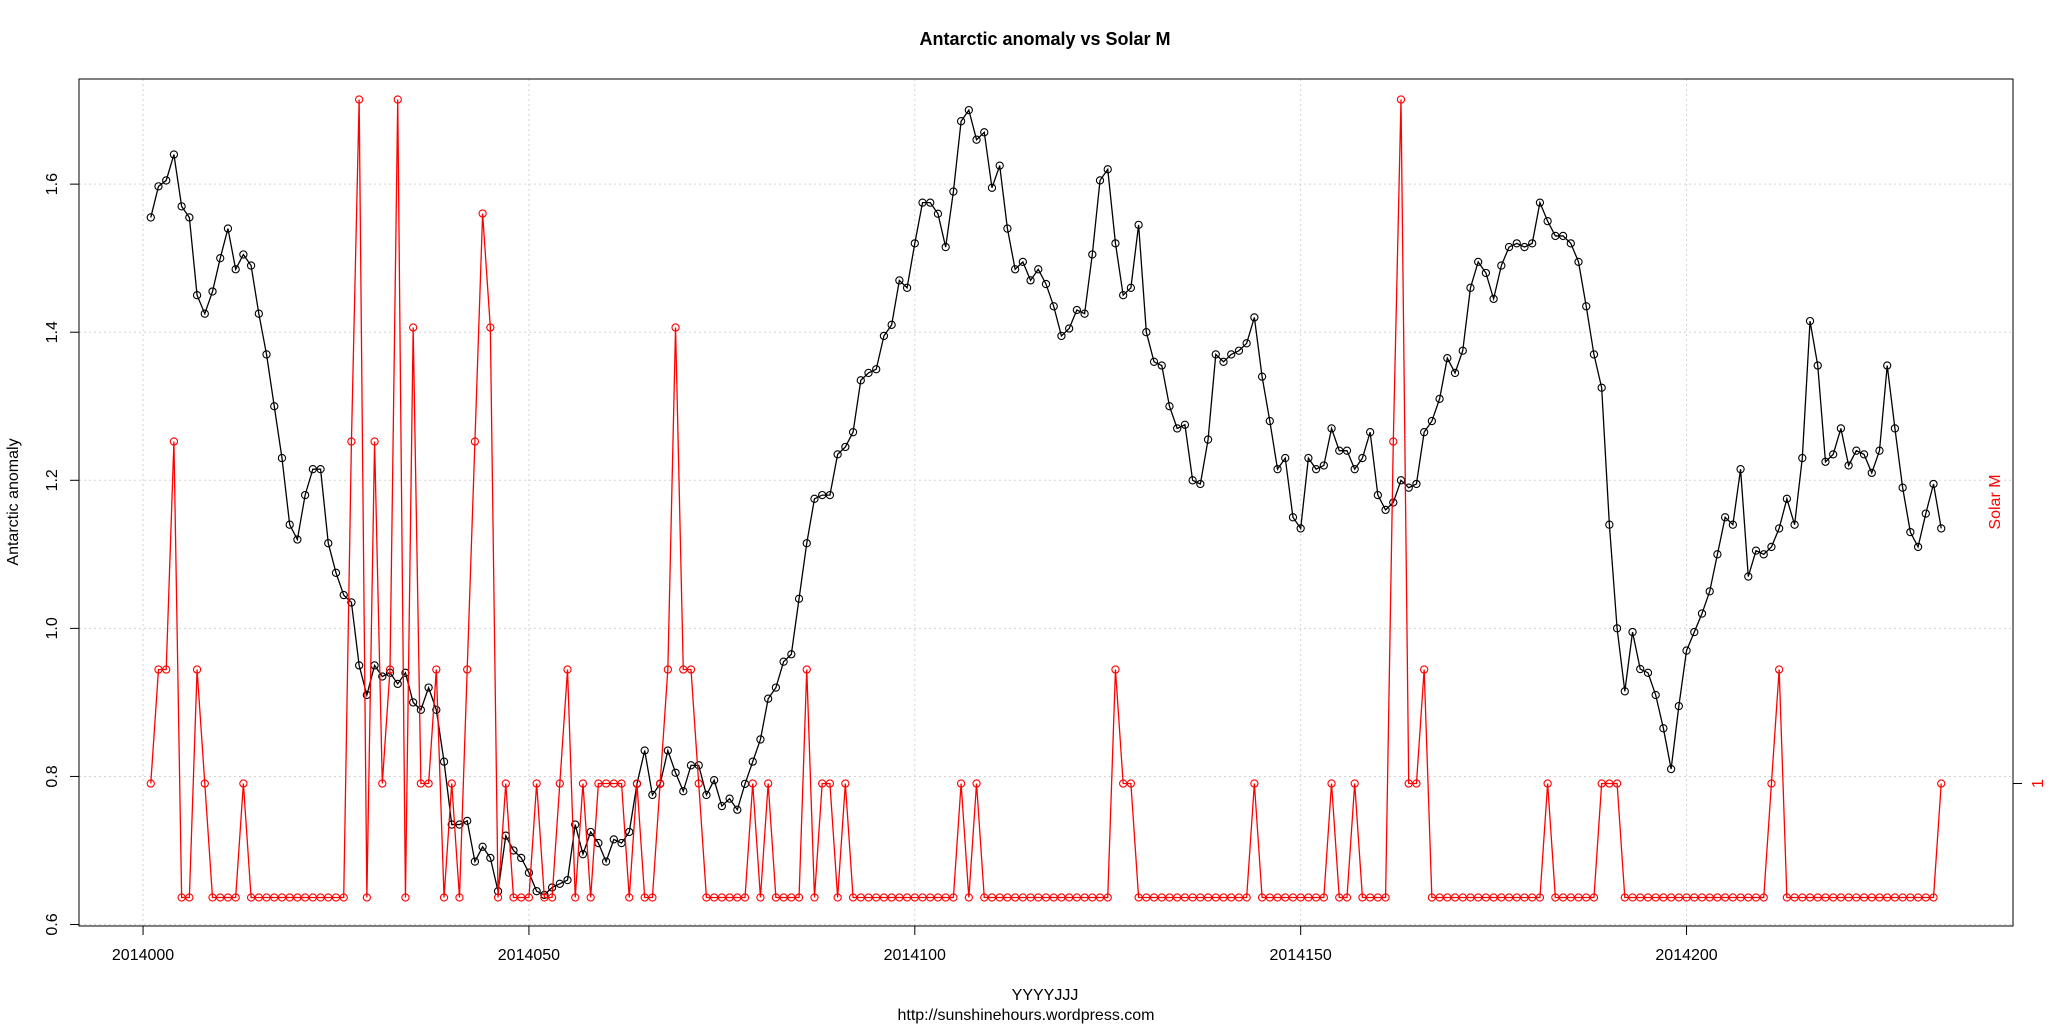 The image size is (2054, 1031). I want to click on x-tick-label: 2014100, so click(915, 955).